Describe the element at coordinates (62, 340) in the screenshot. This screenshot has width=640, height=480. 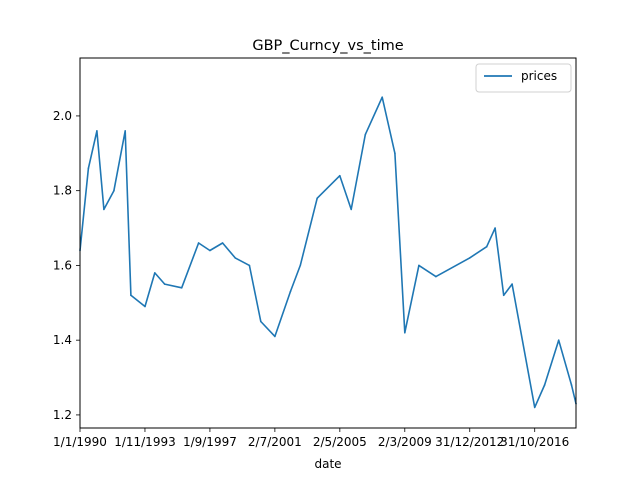
I see `y-tick-label: 1.4` at that location.